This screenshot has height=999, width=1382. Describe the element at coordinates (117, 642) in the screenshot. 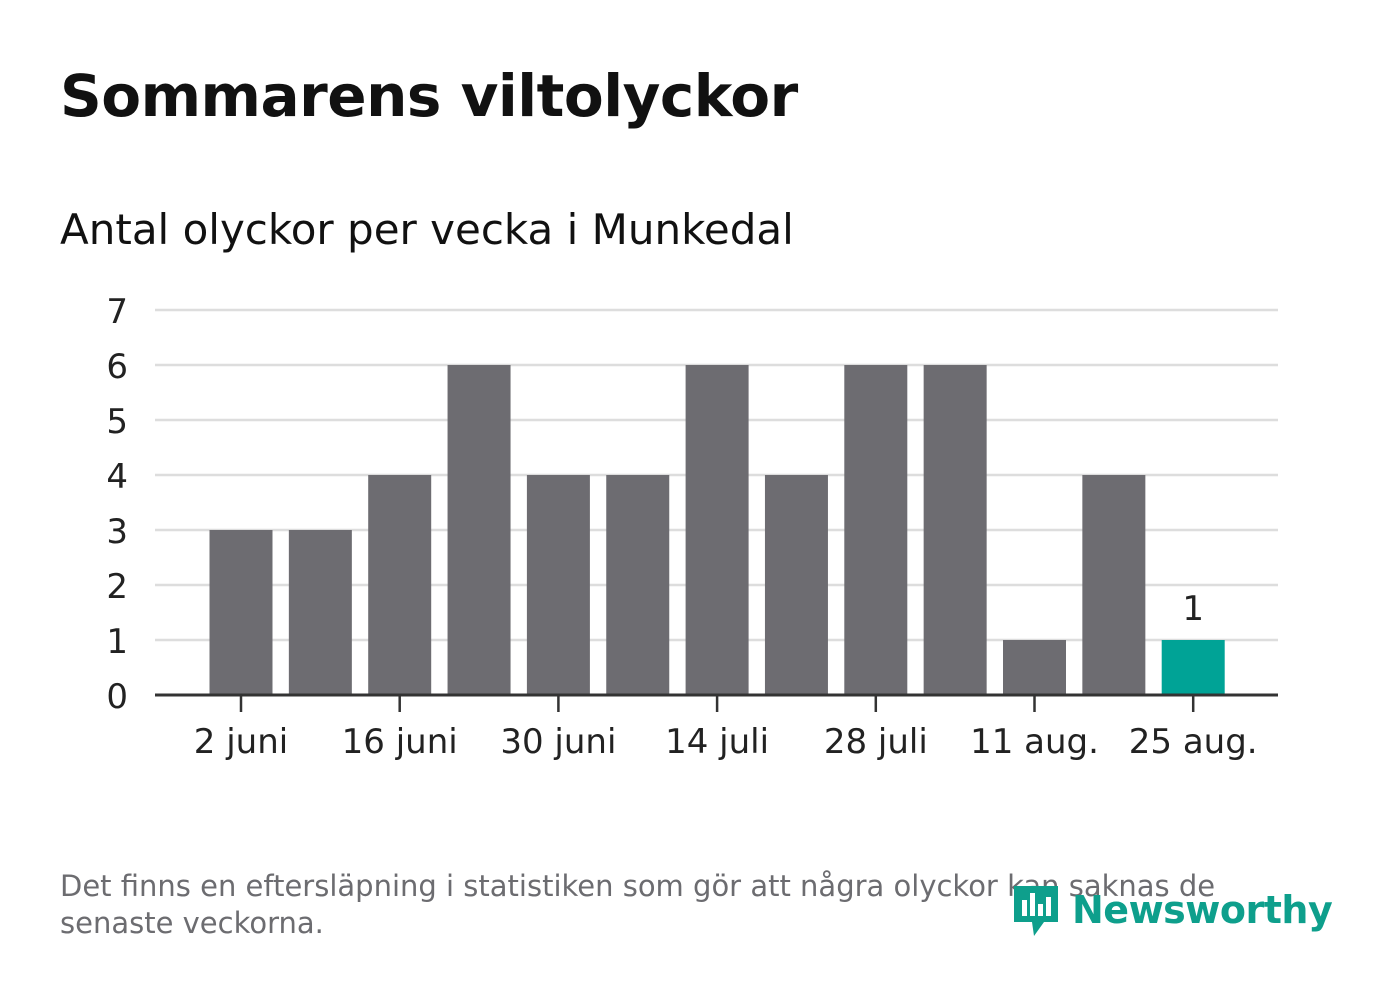

I see `y-tick-label: 1` at that location.